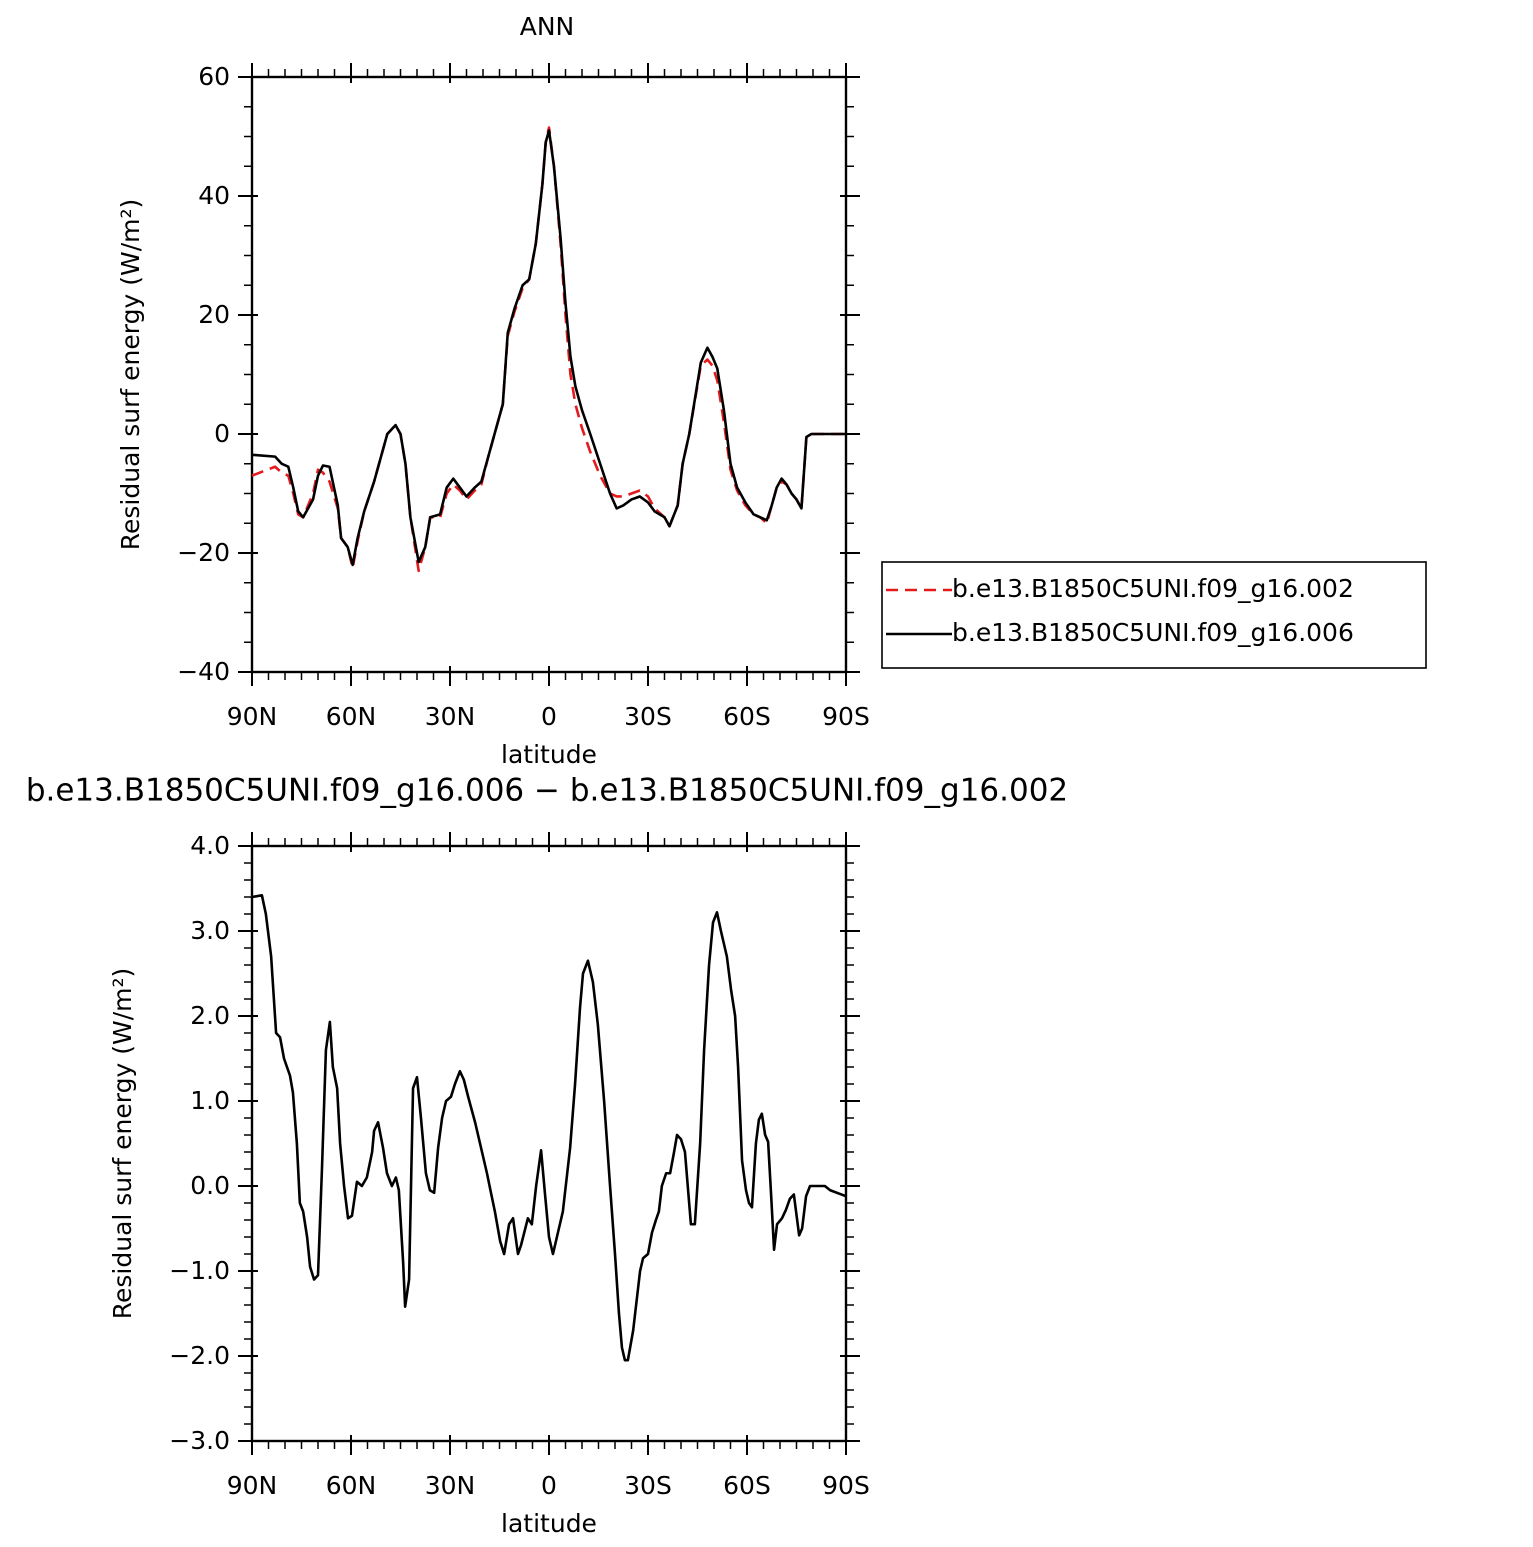 Image resolution: width=1533 pixels, height=1547 pixels. I want to click on y-tick-label: 1.0, so click(210, 1100).